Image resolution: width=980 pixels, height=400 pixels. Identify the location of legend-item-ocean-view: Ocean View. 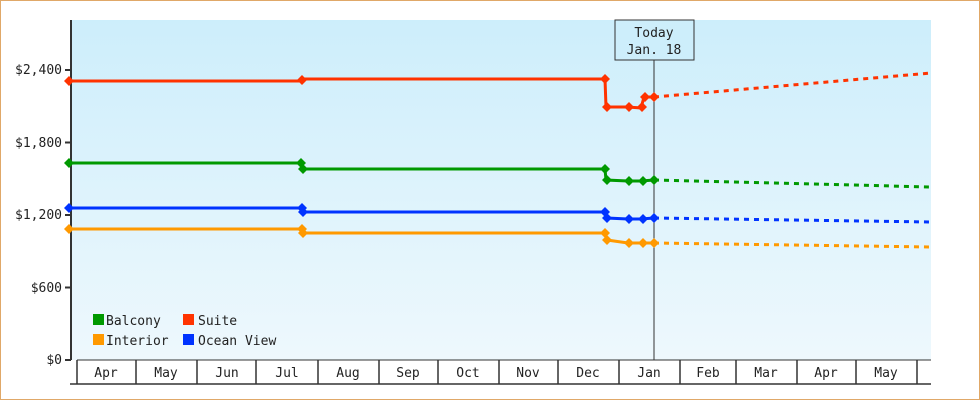
(229, 341).